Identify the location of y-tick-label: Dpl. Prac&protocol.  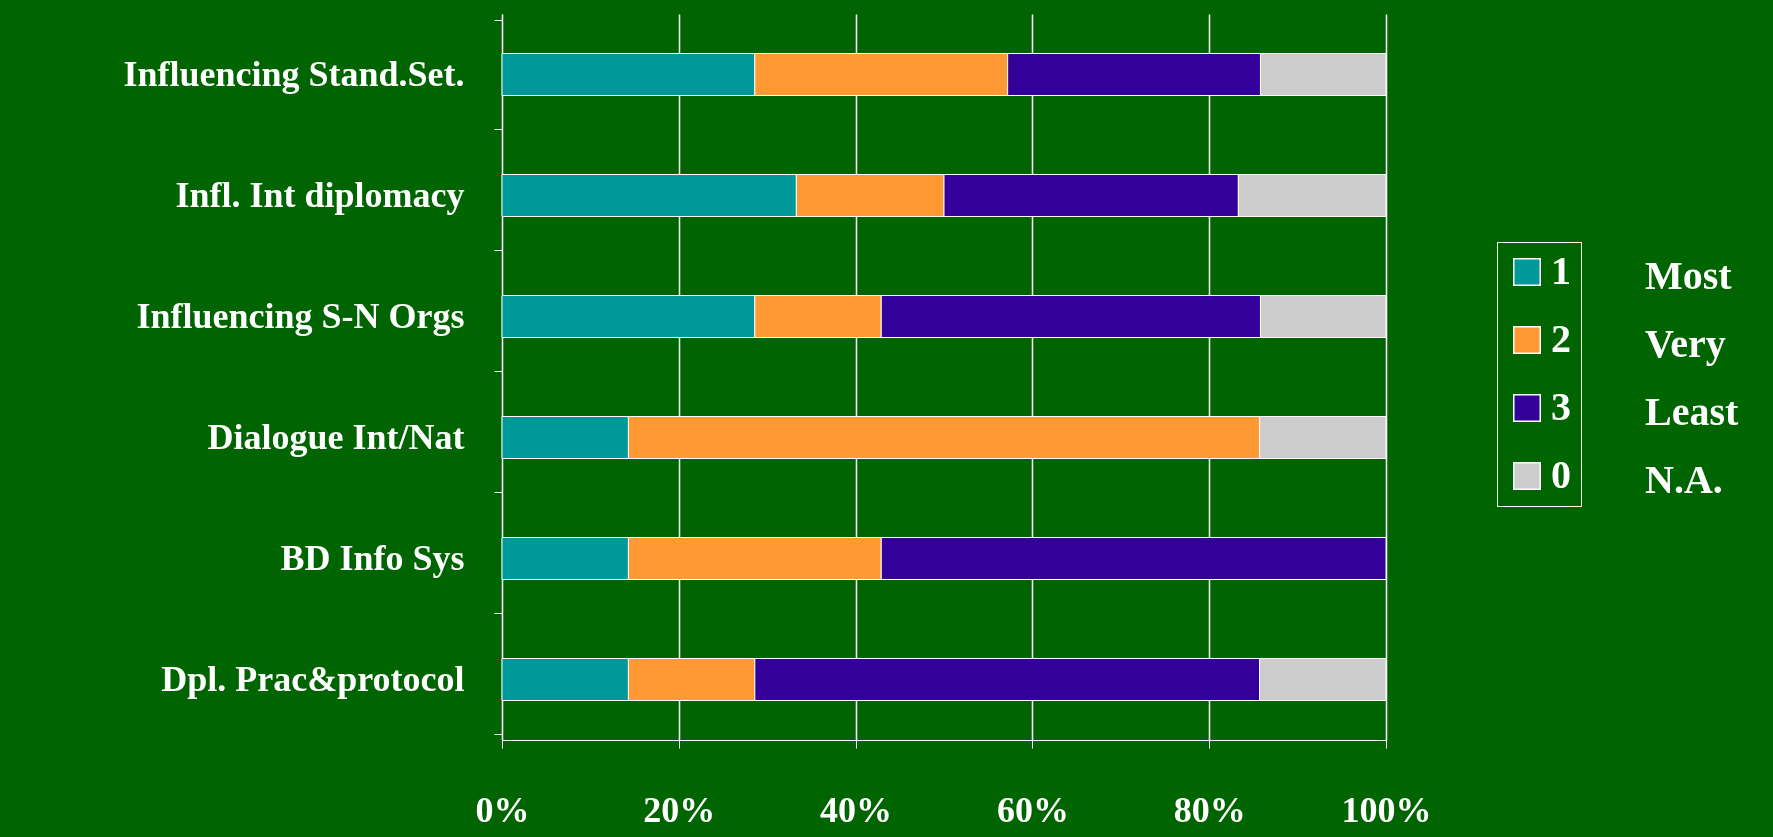
(313, 679).